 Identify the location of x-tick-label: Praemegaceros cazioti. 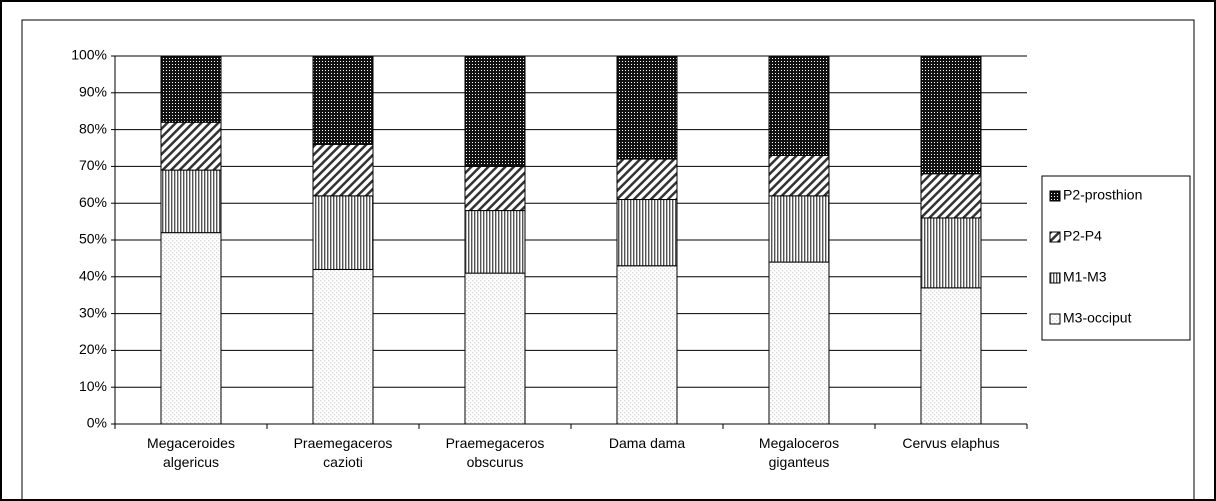
(343, 452).